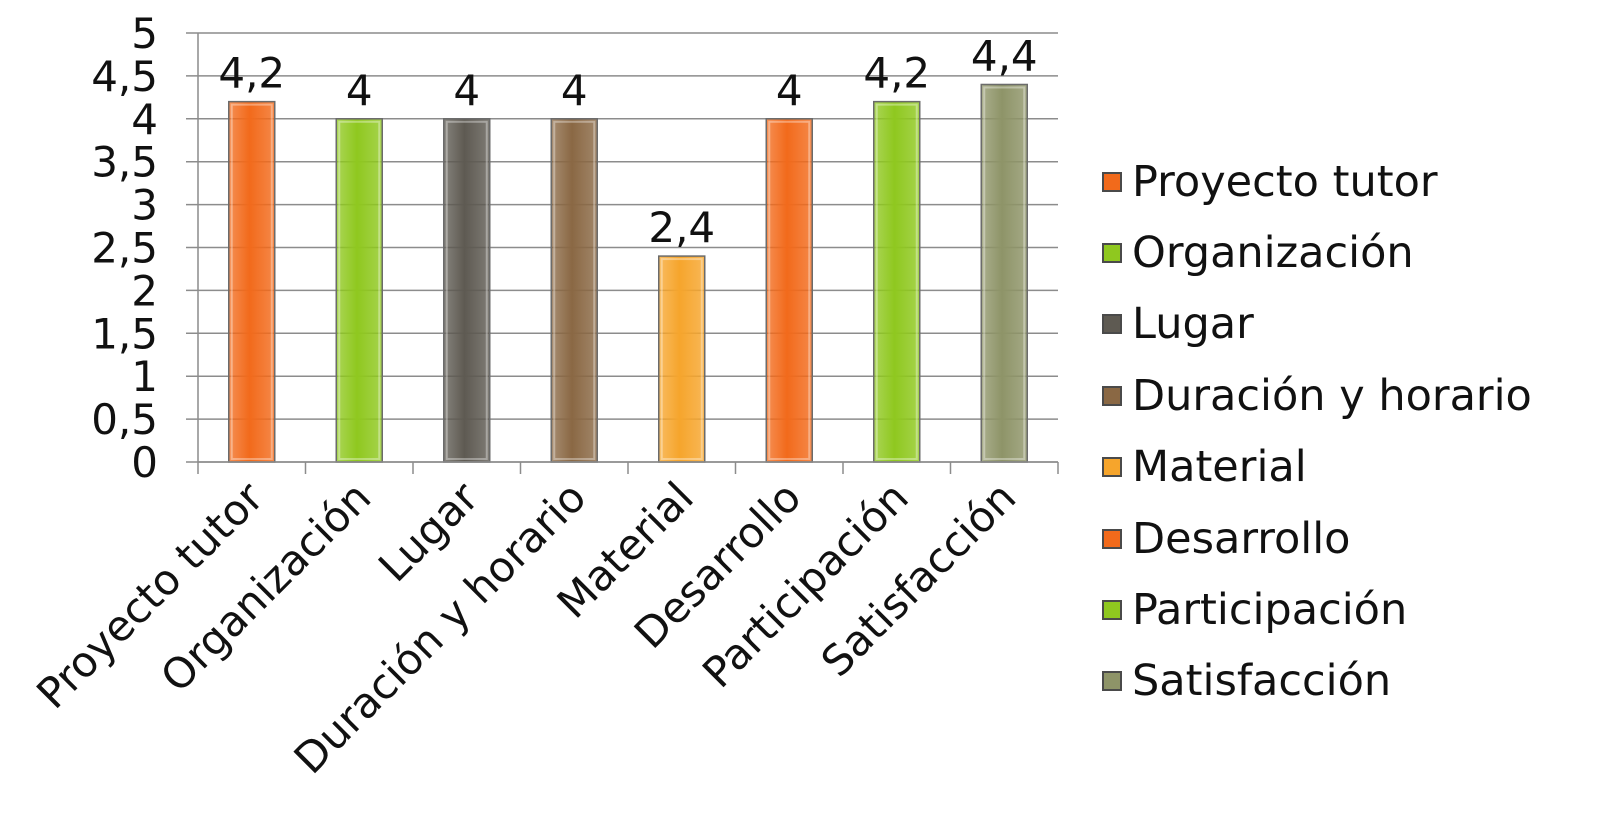 The image size is (1603, 836). What do you see at coordinates (144, 33) in the screenshot?
I see `y-tick-label: 5` at bounding box center [144, 33].